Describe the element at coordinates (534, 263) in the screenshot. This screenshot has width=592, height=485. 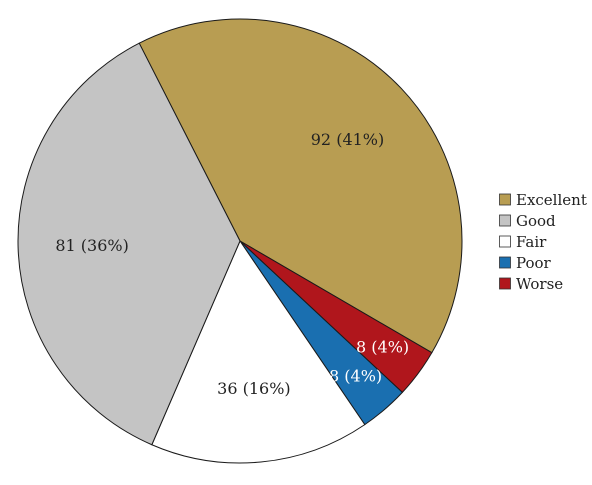
I see `legend-label-poor: Poor` at that location.